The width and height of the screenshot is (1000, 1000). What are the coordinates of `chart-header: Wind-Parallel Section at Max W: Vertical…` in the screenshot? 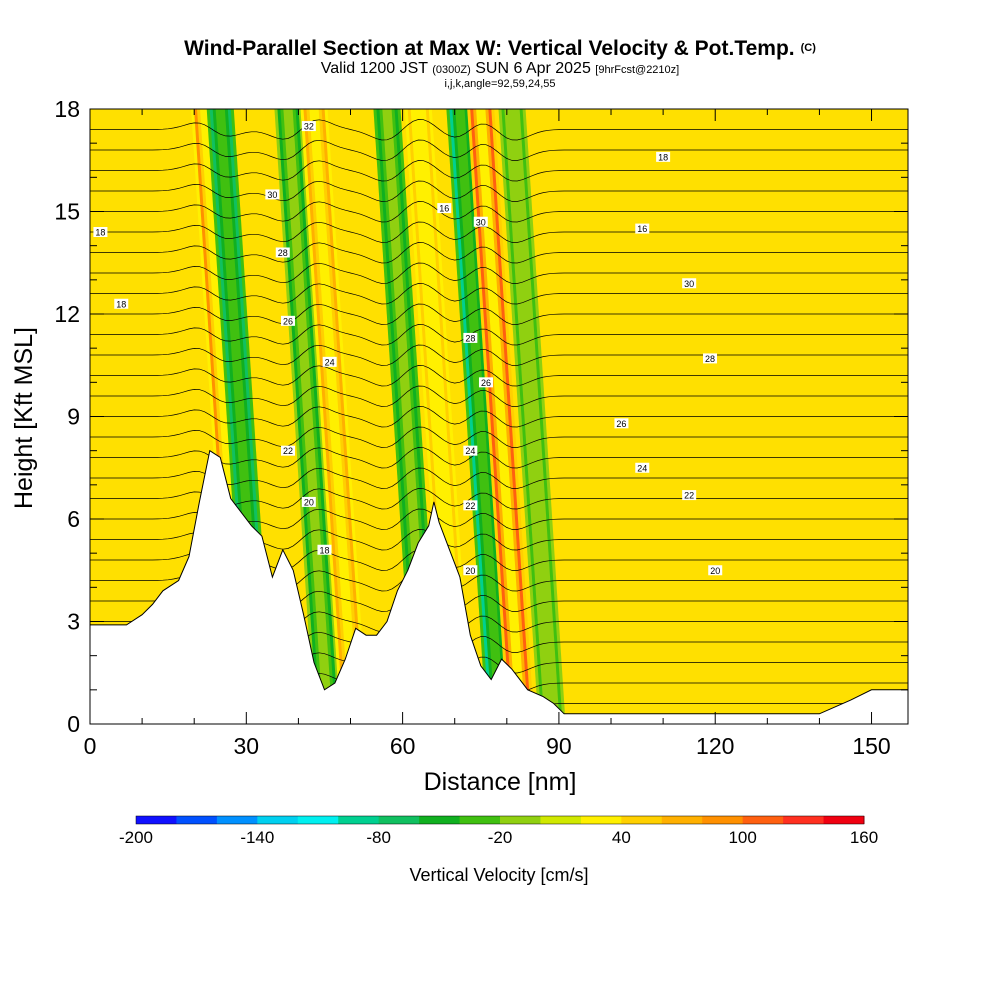 It's located at (500, 63).